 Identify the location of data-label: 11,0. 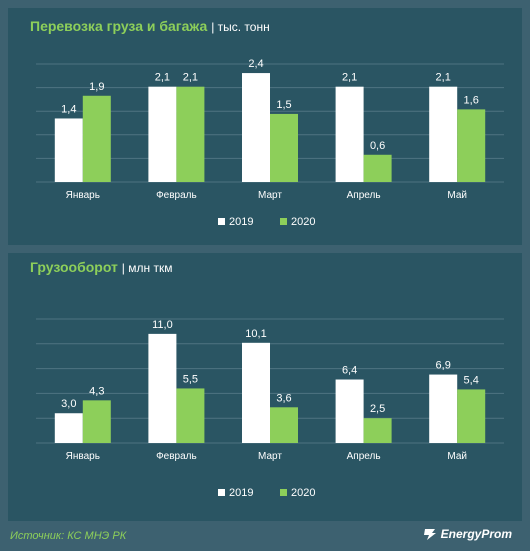
(162, 325).